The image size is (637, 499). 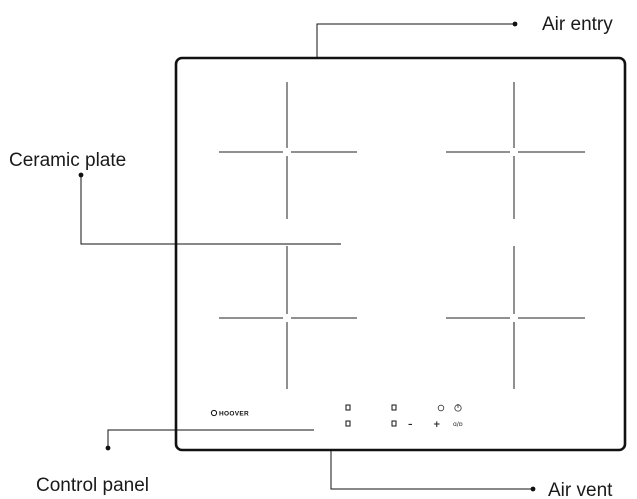 What do you see at coordinates (288, 150) in the screenshot?
I see `zone-top-left` at bounding box center [288, 150].